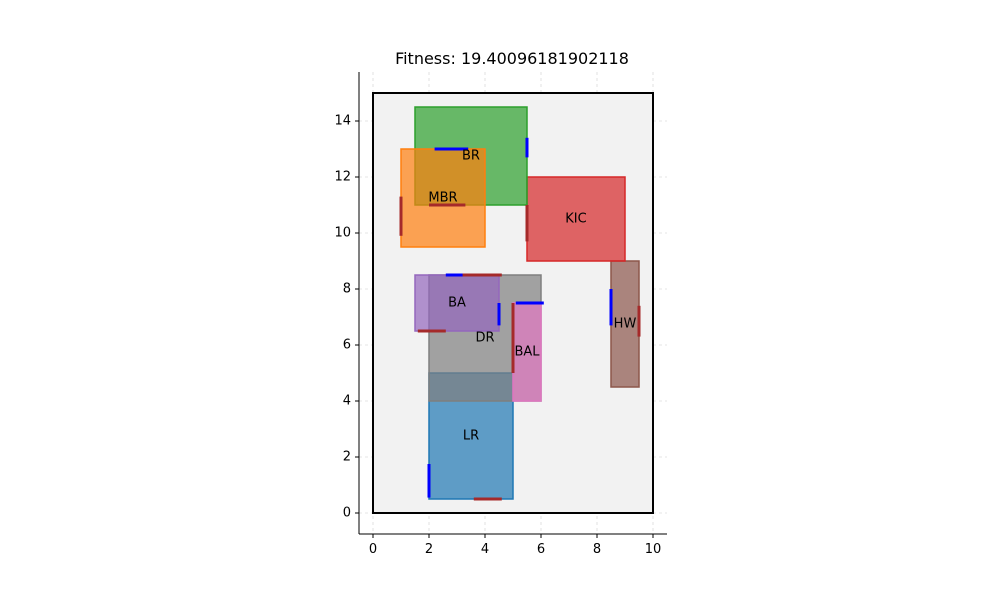 This screenshot has height=600, width=1000. I want to click on y-tick-label: 2, so click(347, 457).